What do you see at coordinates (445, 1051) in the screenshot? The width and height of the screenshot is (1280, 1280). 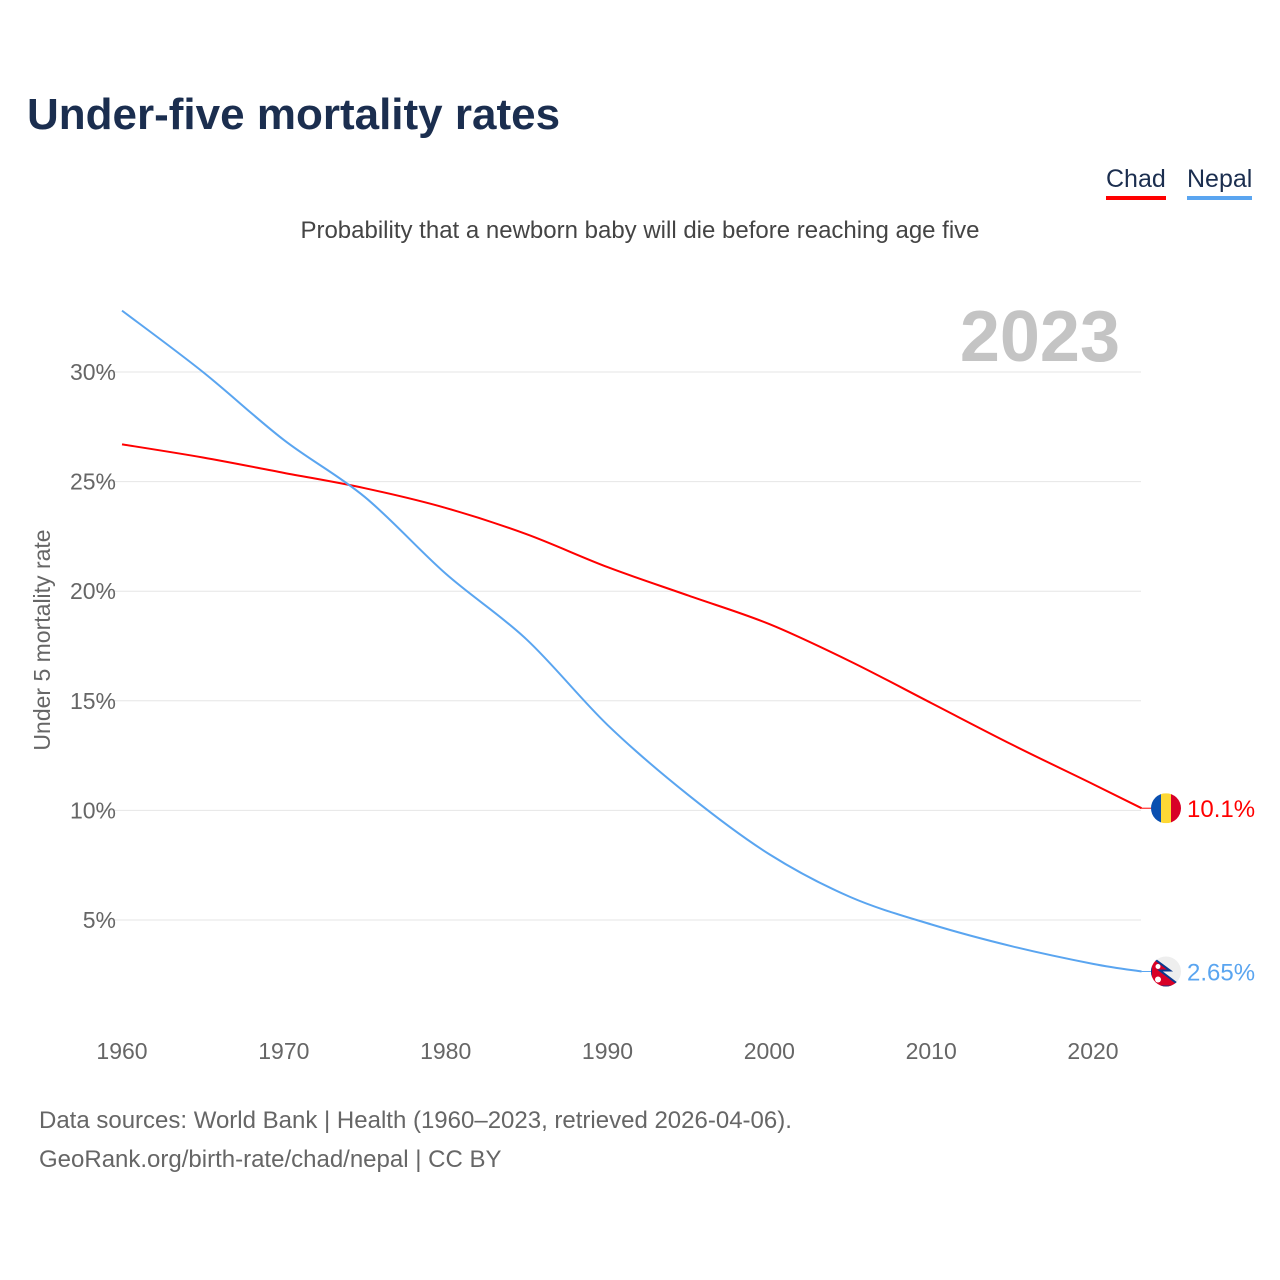 I see `x-tick-label: 1980` at bounding box center [445, 1051].